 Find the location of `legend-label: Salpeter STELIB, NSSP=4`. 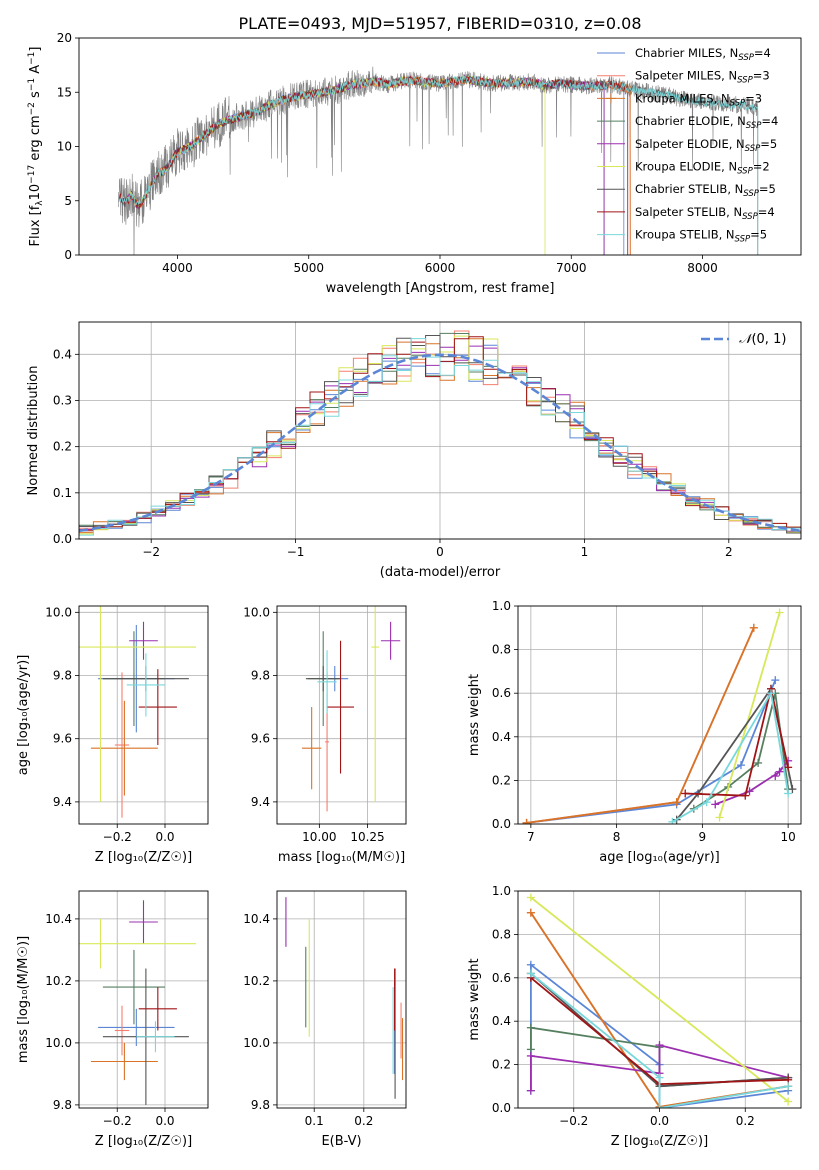

legend-label: Salpeter STELIB, NSSP=4 is located at coordinates (705, 213).